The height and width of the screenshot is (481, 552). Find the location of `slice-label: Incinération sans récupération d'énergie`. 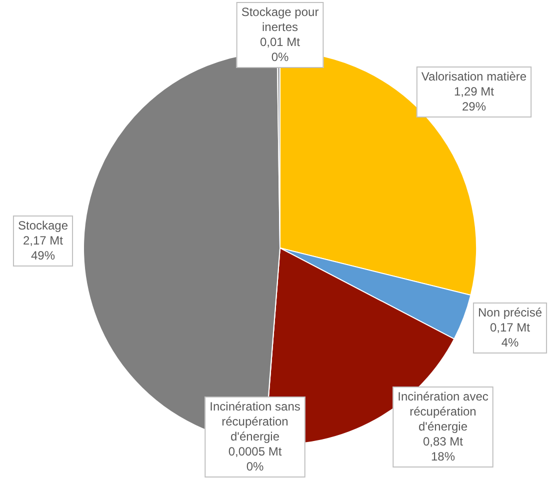

slice-label: Incinération sans récupération d'énergie is located at coordinates (255, 421).